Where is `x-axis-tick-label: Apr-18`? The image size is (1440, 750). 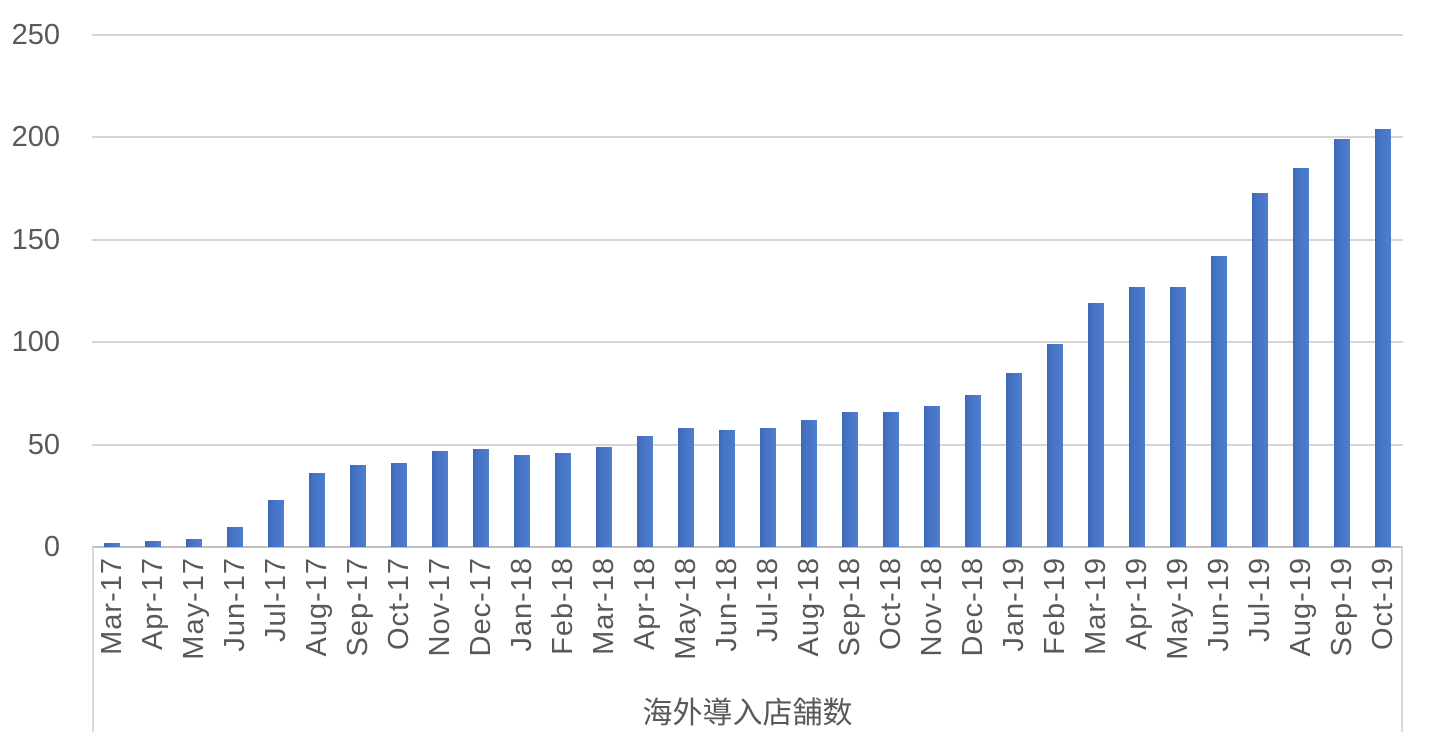
x-axis-tick-label: Apr-18 is located at coordinates (645, 603).